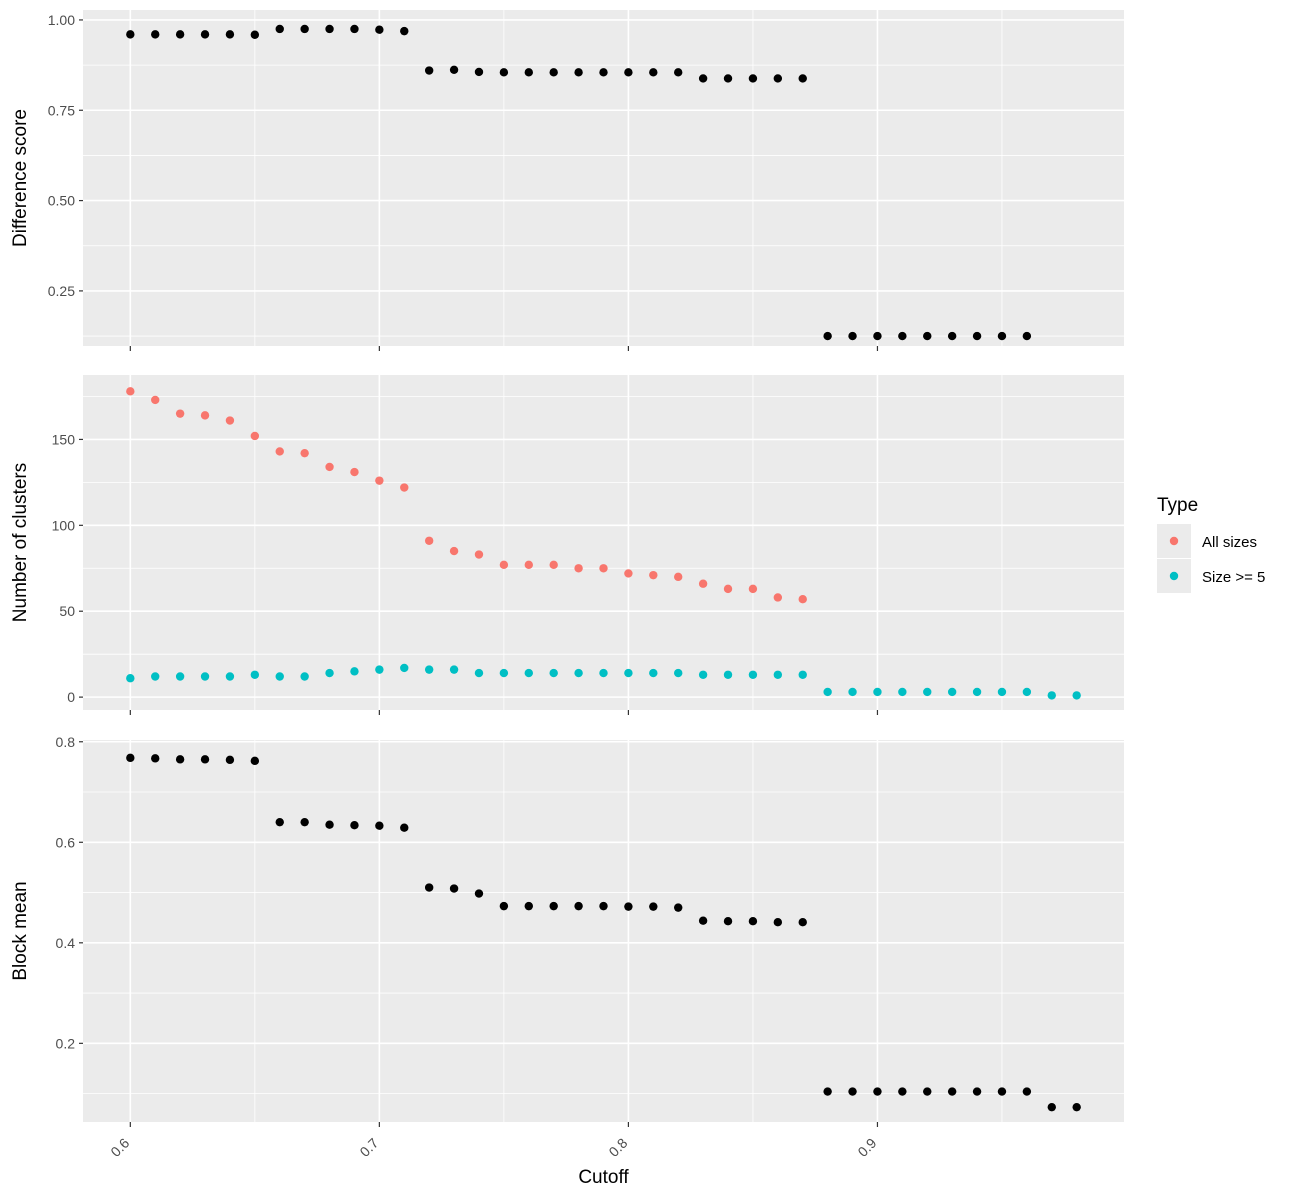 This screenshot has height=1200, width=1300. I want to click on legend: Type All sizes Size >= 5, so click(1211, 544).